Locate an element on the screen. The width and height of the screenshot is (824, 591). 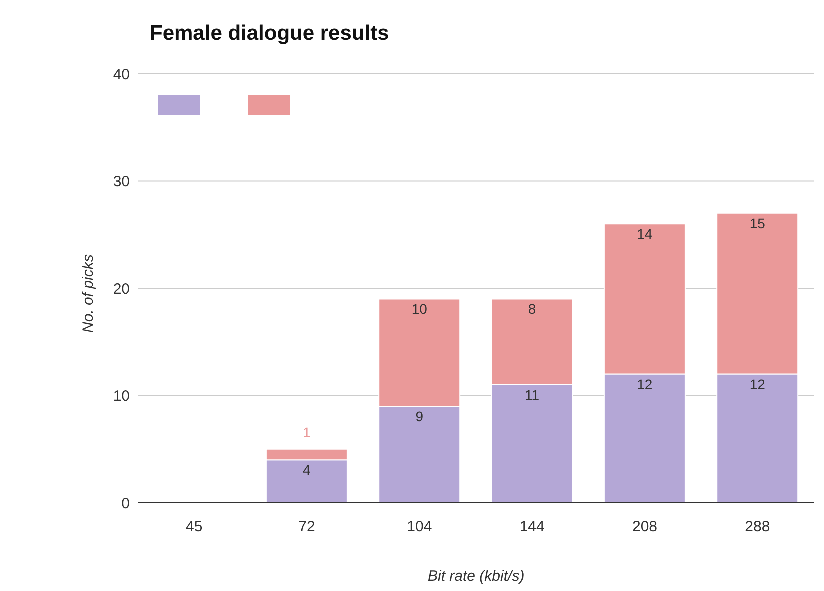
x-tick-label: 208 is located at coordinates (645, 527).